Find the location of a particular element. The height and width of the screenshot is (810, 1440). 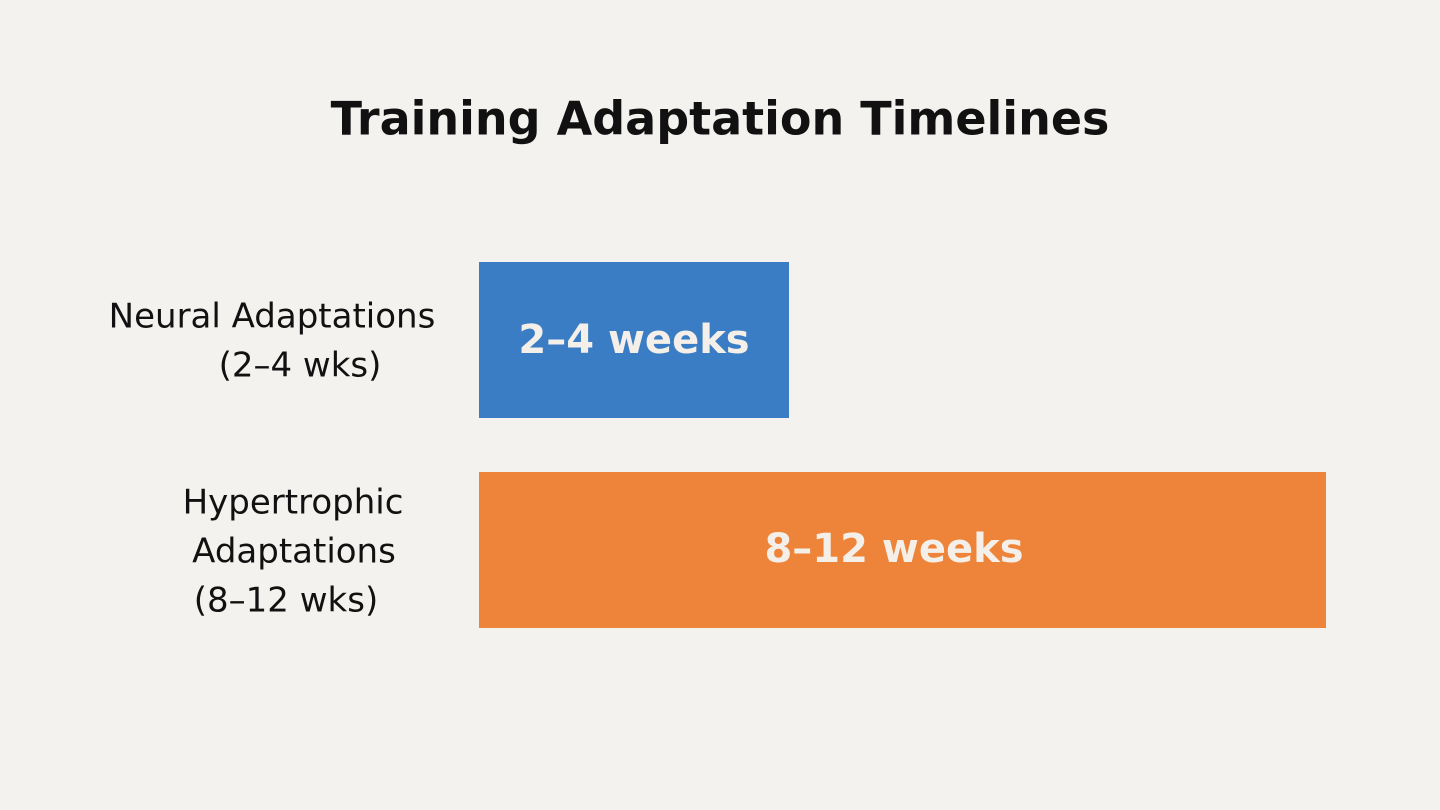

title: Training Adaptation Timelines is located at coordinates (720, 119).